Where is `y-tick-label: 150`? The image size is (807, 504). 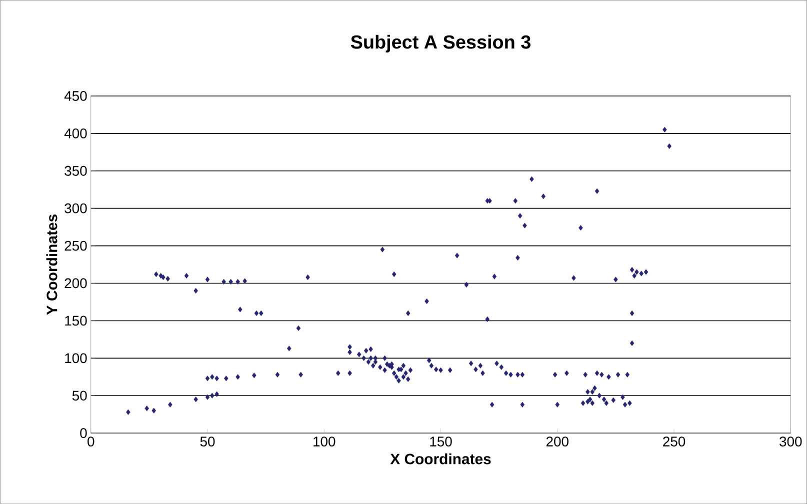 y-tick-label: 150 is located at coordinates (76, 321).